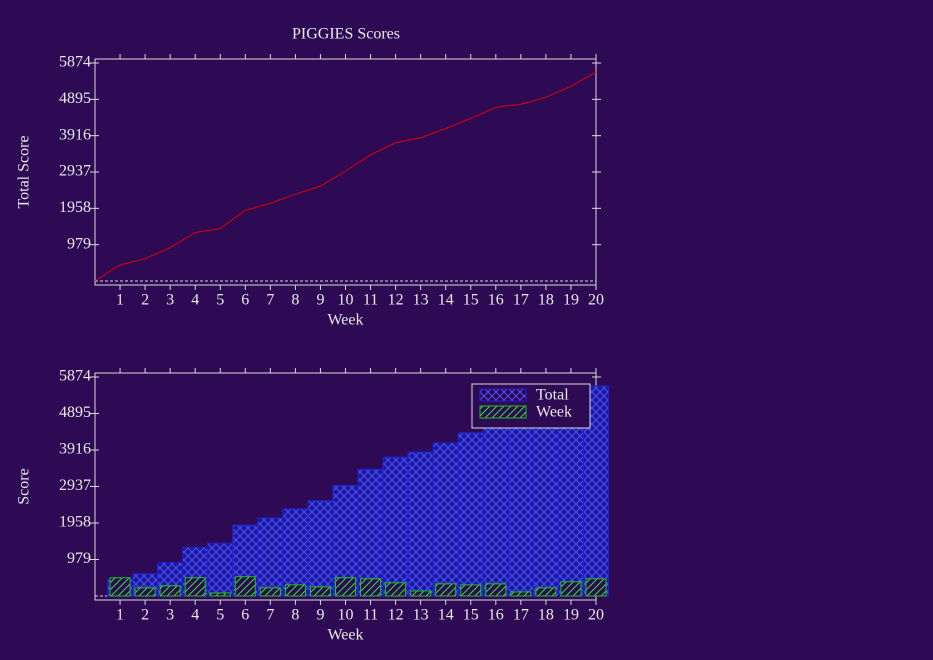 Image resolution: width=933 pixels, height=660 pixels. Describe the element at coordinates (554, 412) in the screenshot. I see `legend-label: Week` at that location.